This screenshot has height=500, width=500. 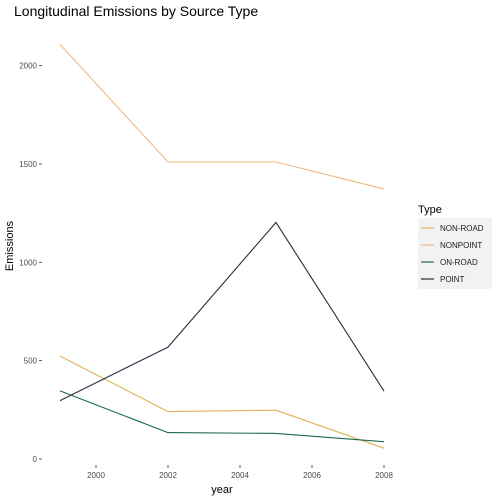 I want to click on x-tick-label: 2006, so click(x=312, y=475).